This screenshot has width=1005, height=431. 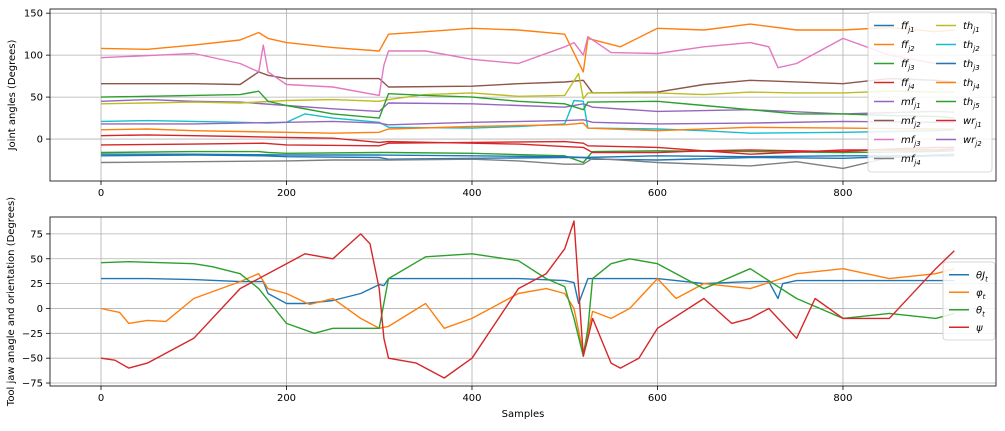 I want to click on series-line-mfj3, so click(x=527, y=66).